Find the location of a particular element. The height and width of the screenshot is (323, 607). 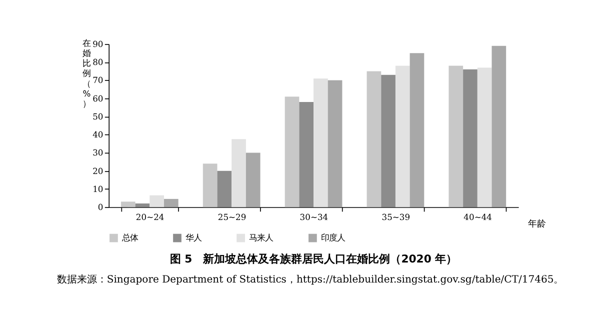

x-tick-label: 20~24 is located at coordinates (150, 217).